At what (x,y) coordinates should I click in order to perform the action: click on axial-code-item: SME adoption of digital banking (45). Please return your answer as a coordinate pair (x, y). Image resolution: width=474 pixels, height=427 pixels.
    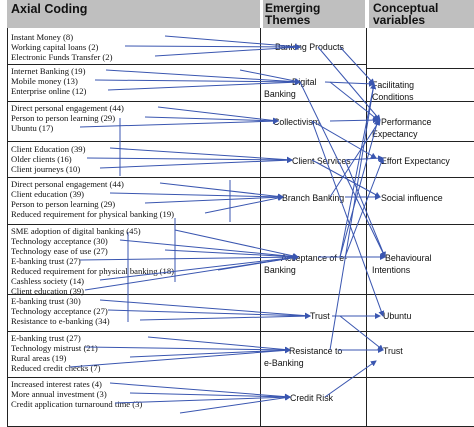
    Looking at the image, I should click on (76, 231).